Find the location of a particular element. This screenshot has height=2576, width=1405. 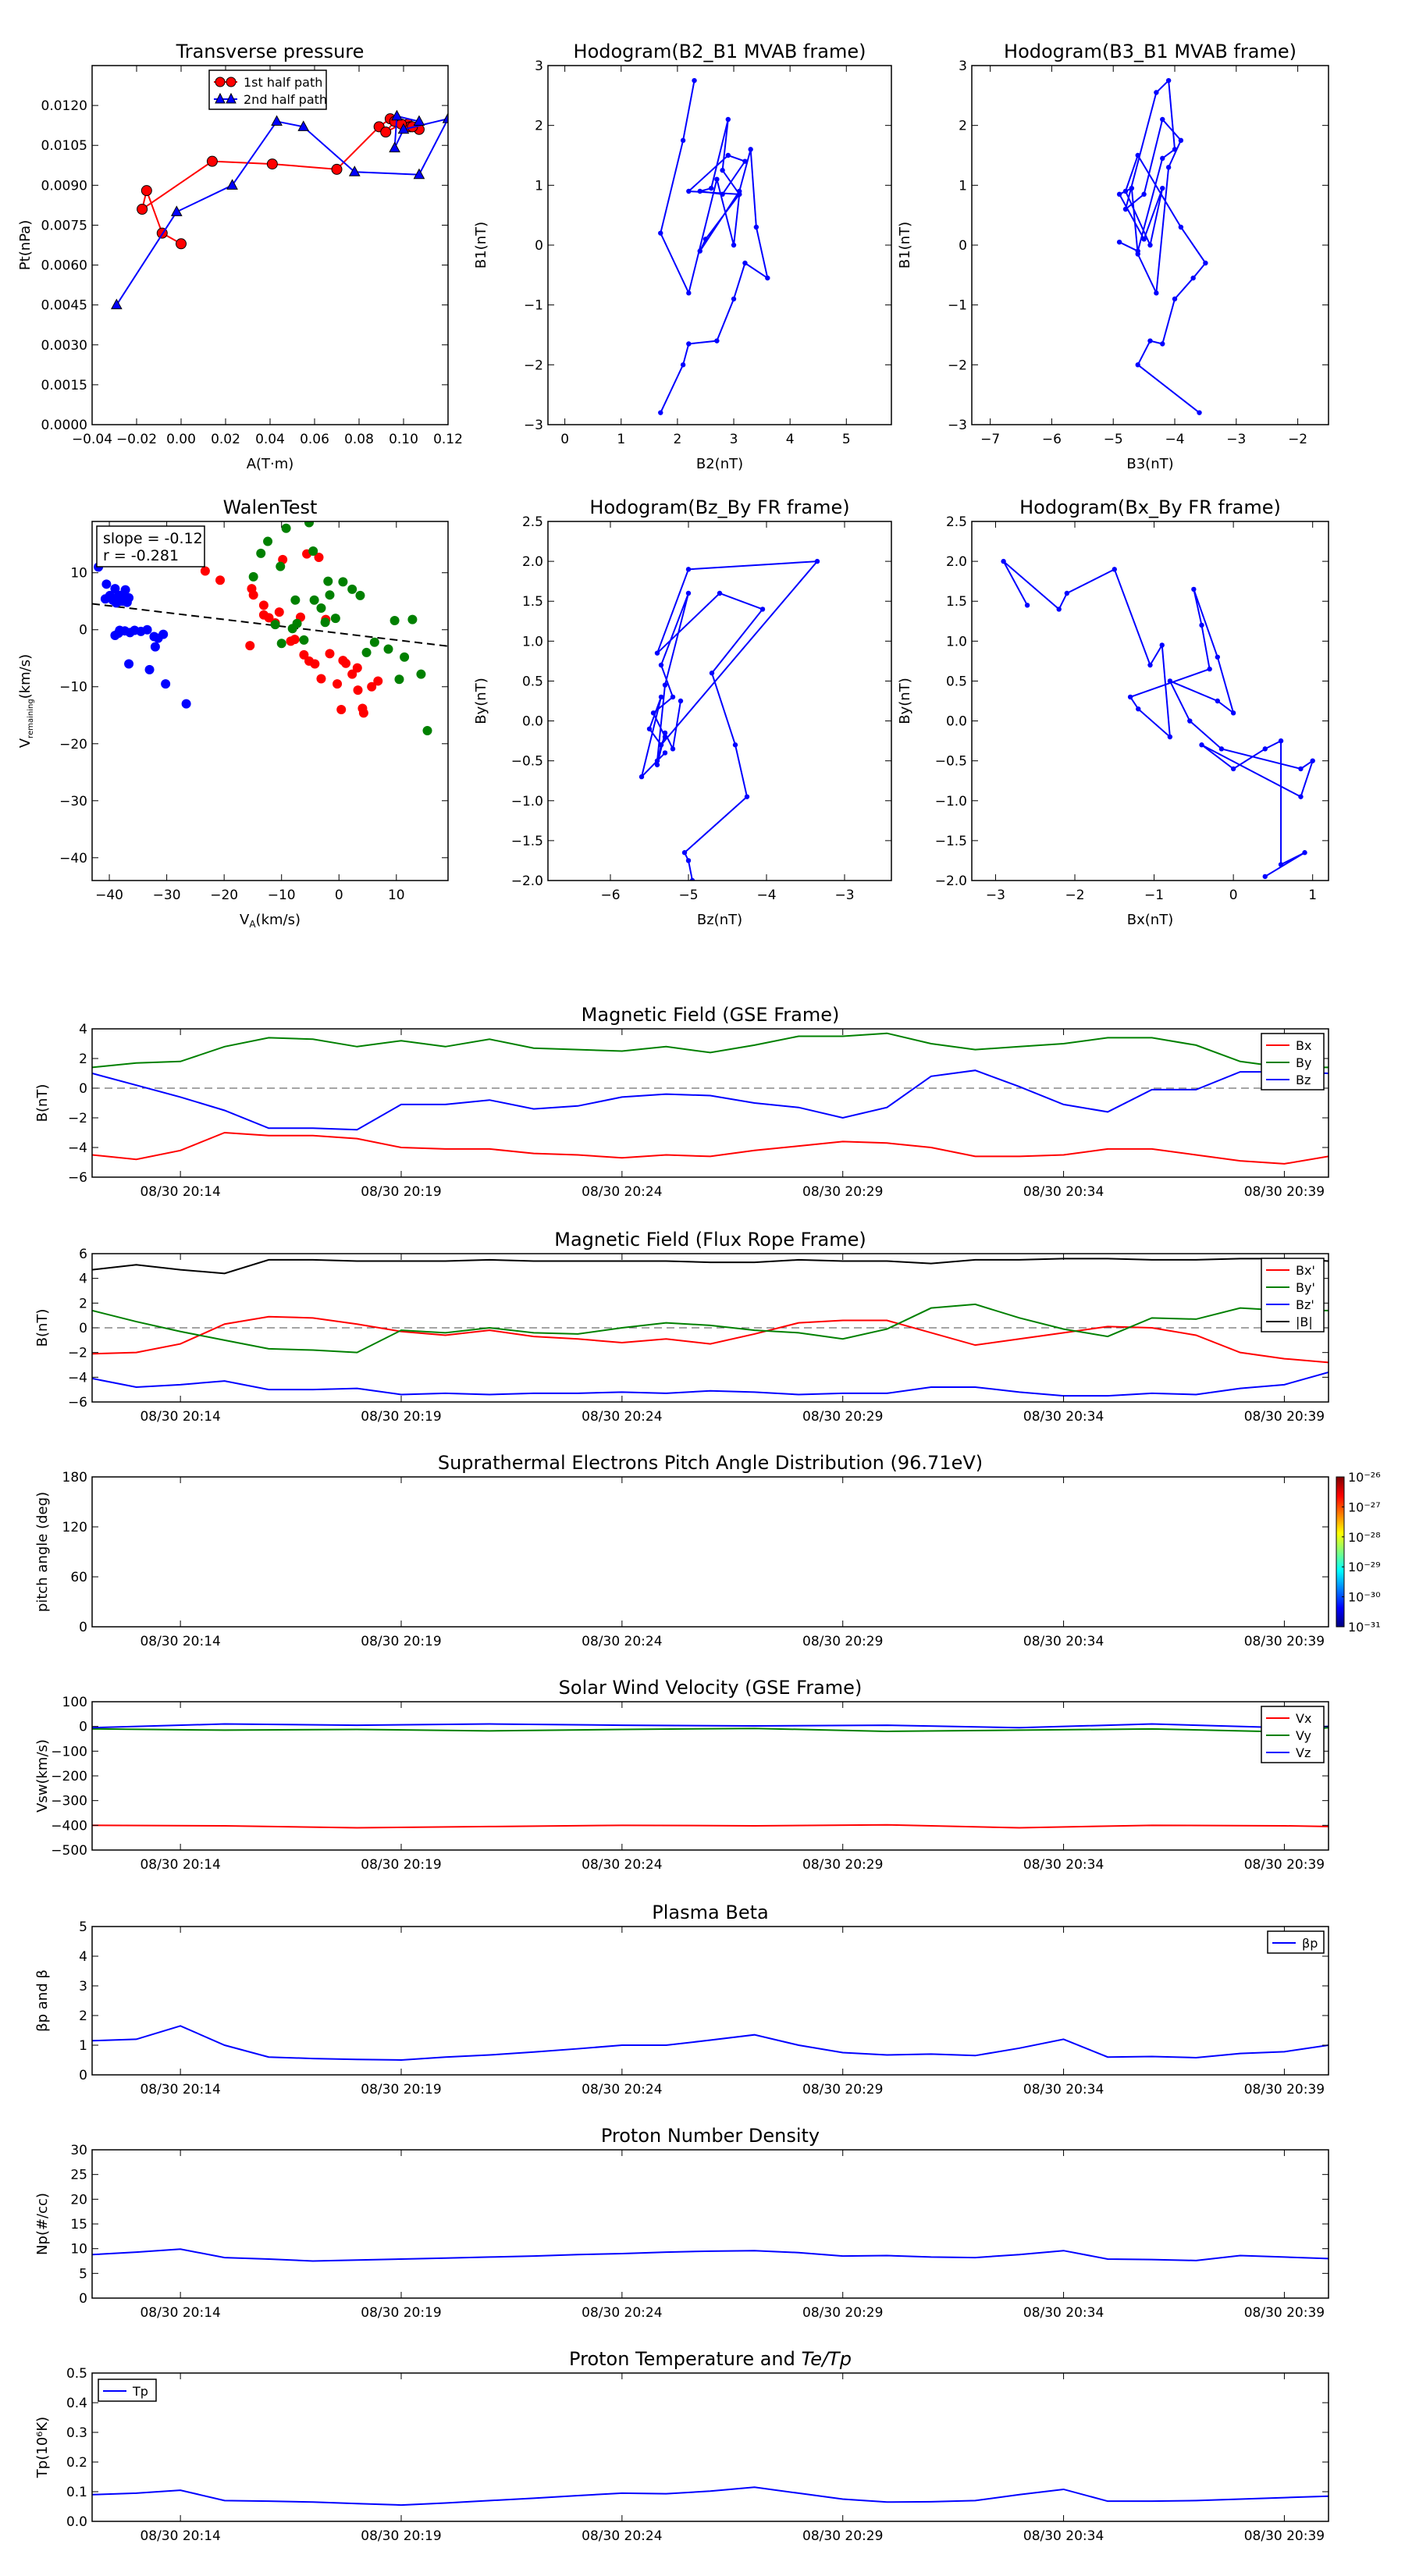

x-tick-label: 0 is located at coordinates (1233, 895).